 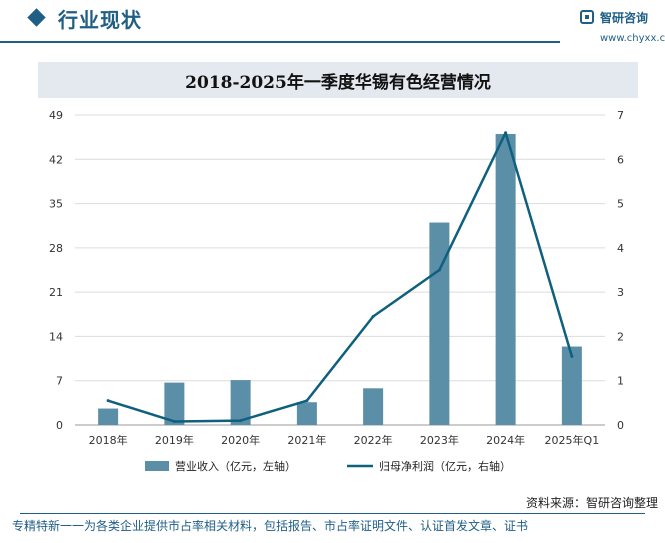 What do you see at coordinates (439, 440) in the screenshot?
I see `category-label: 2023年` at bounding box center [439, 440].